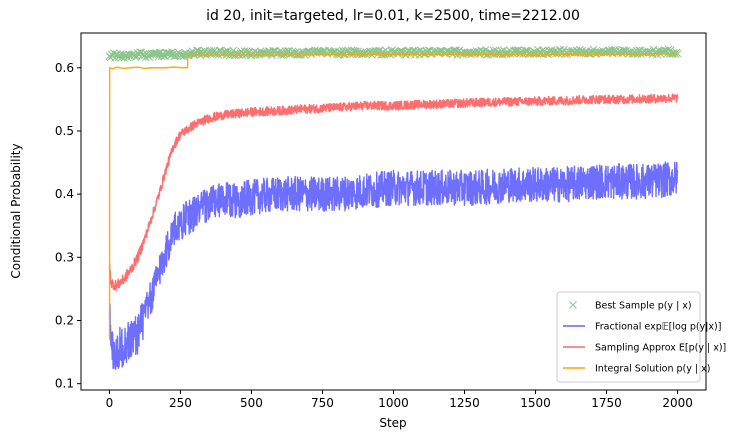  Describe the element at coordinates (628, 337) in the screenshot. I see `legend-box` at that location.